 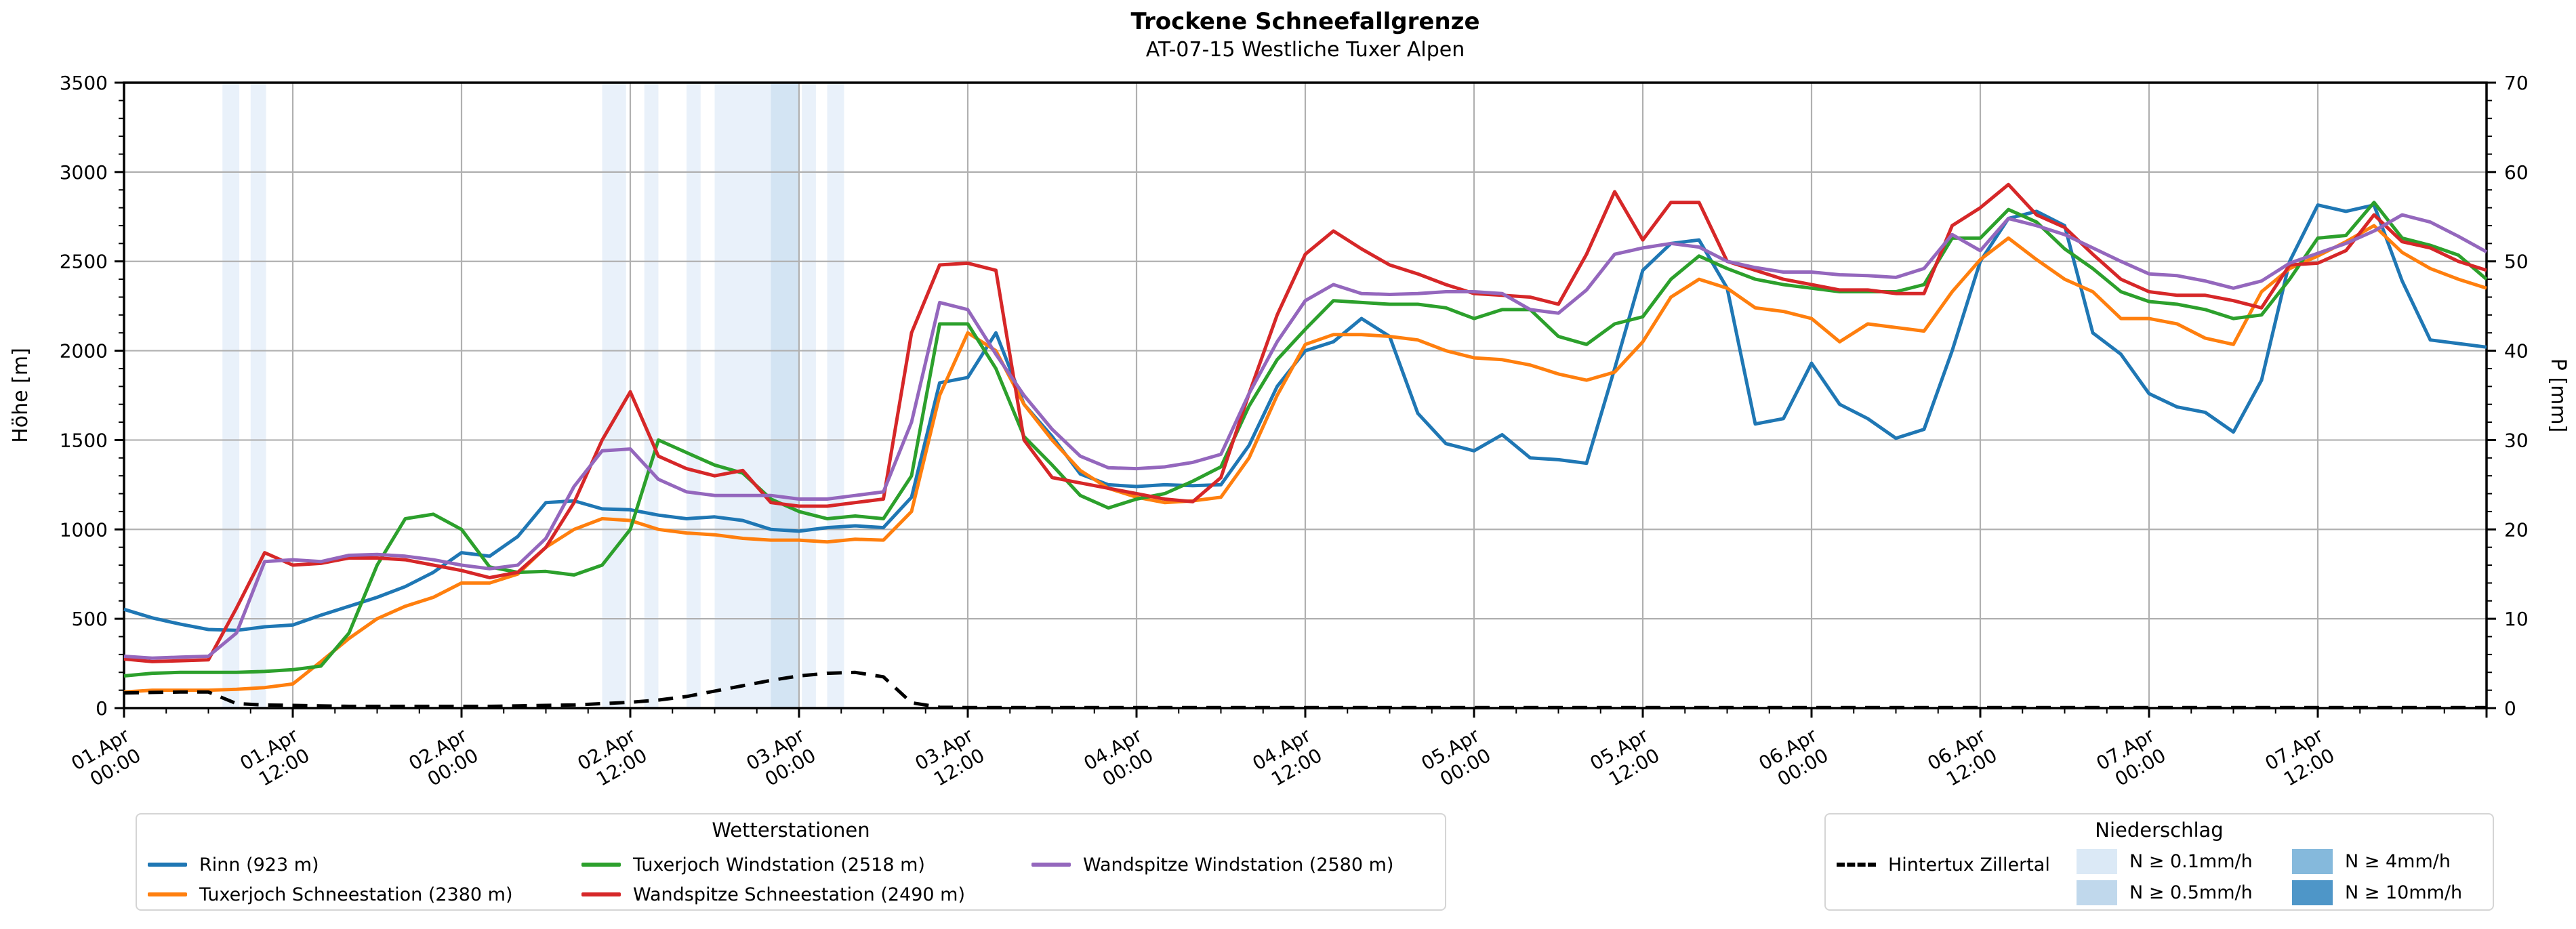 I want to click on wandspitze-schneestation-line-swatch, so click(x=601, y=894).